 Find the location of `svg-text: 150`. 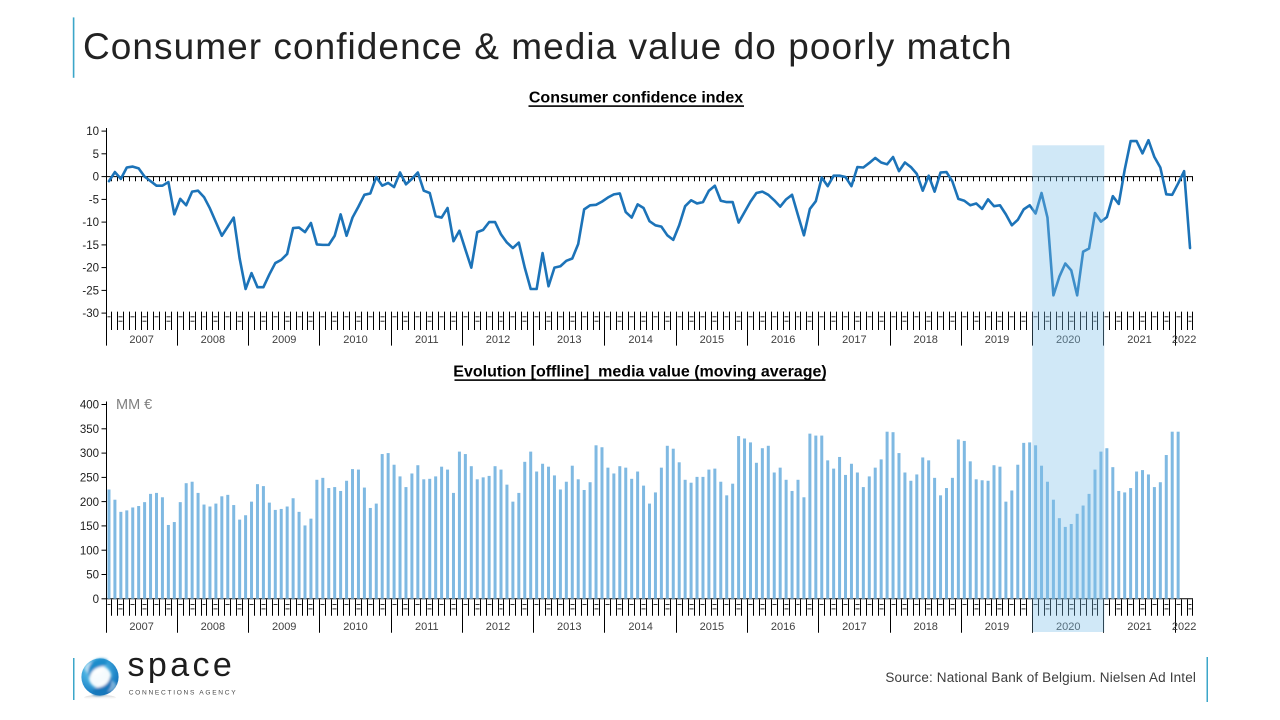

svg-text: 150 is located at coordinates (89, 527).